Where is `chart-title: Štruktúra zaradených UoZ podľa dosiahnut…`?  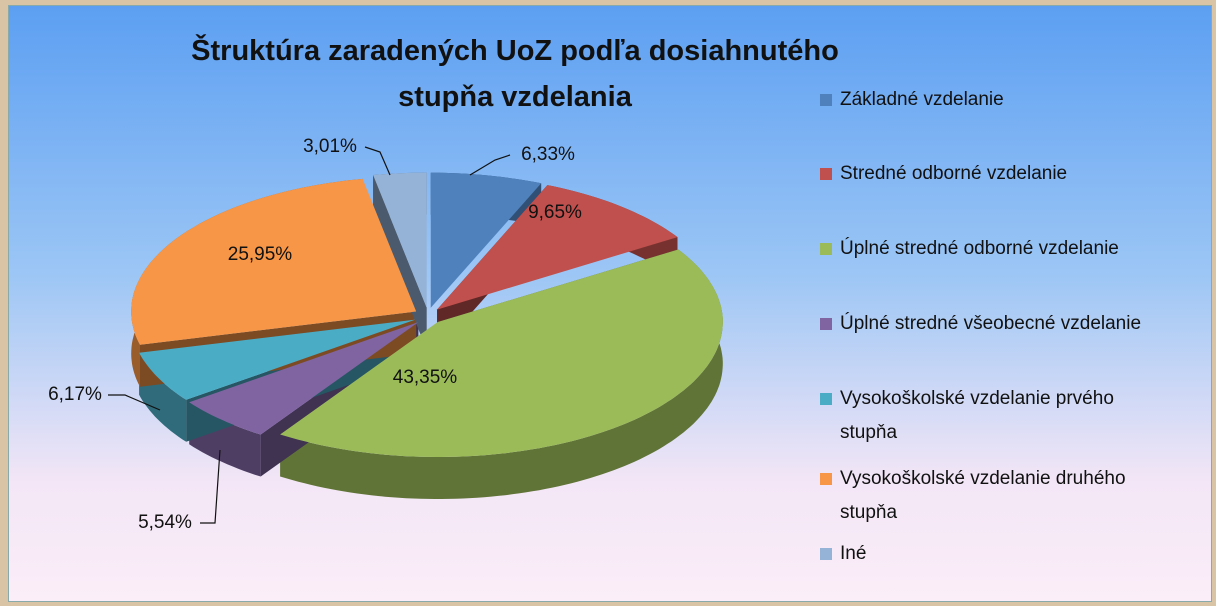
chart-title: Štruktúra zaradených UoZ podľa dosiahnut… is located at coordinates (515, 74).